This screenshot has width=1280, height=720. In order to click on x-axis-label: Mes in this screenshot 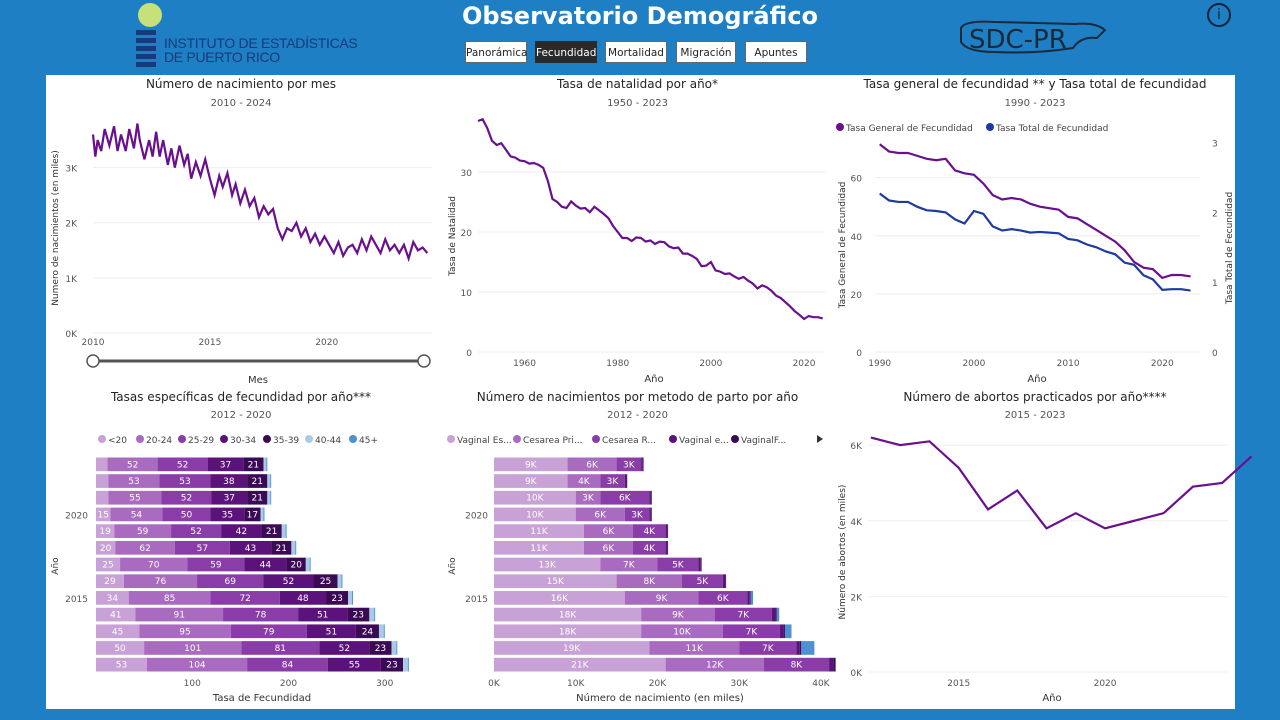, I will do `click(258, 380)`.